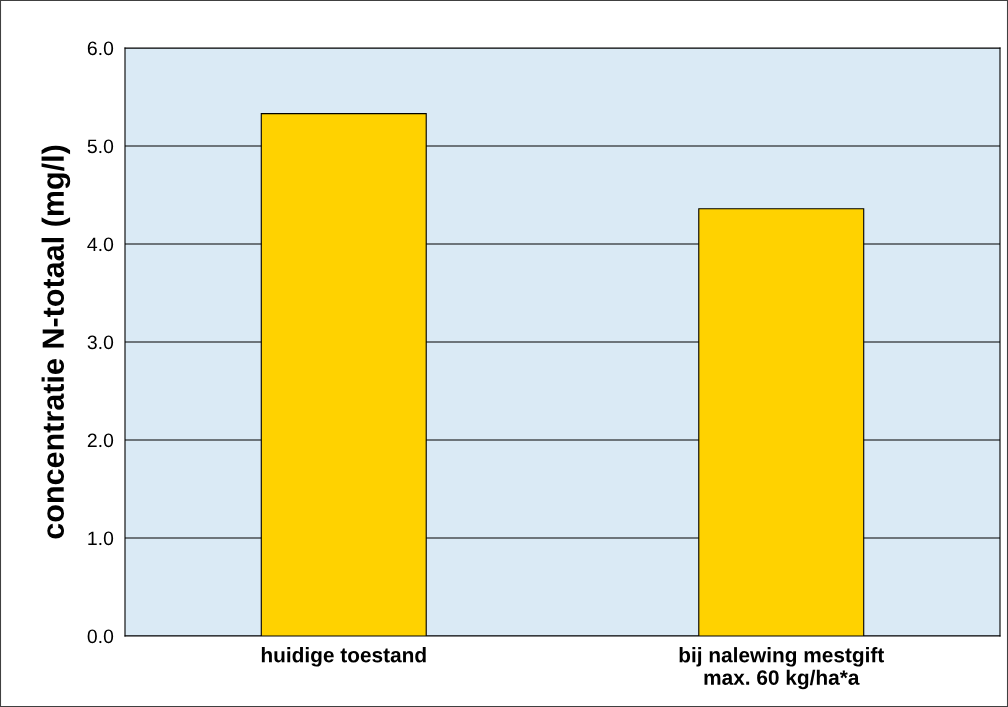  What do you see at coordinates (343, 657) in the screenshot?
I see `x-tick-label: huidige toestand` at bounding box center [343, 657].